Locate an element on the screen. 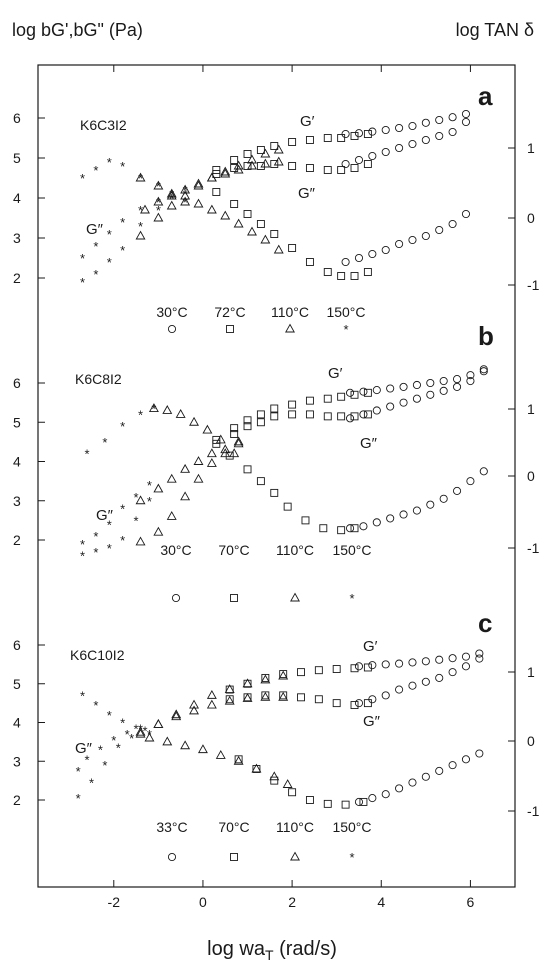 This screenshot has height=975, width=544. y-tick-label: 2 is located at coordinates (17, 800).